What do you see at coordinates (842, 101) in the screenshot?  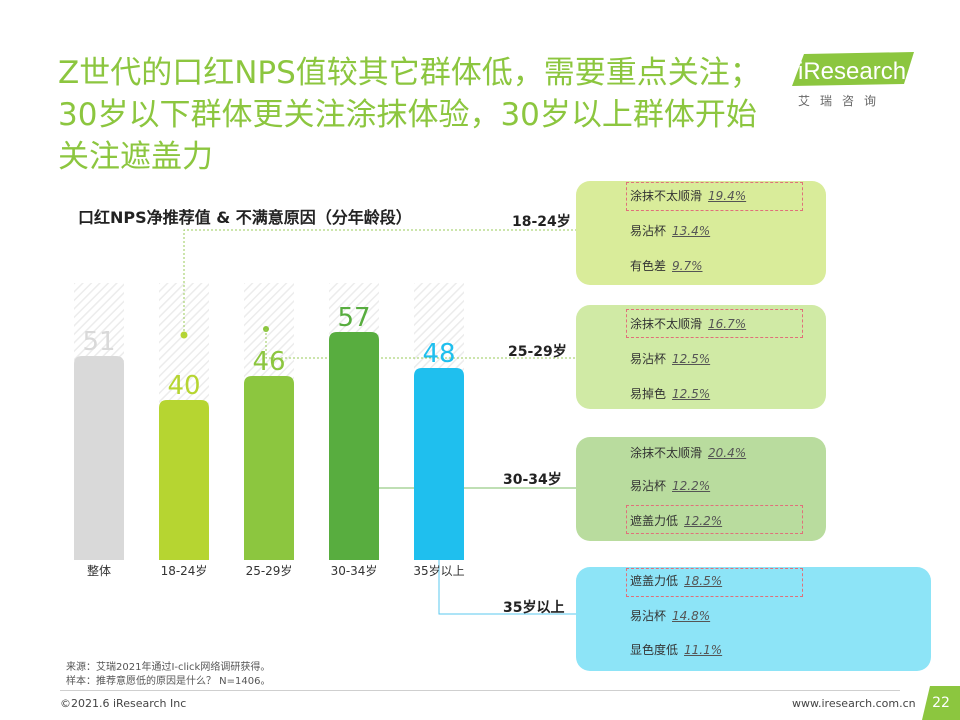 I see `logo-cn-text: 艾瑞咨询` at bounding box center [842, 101].